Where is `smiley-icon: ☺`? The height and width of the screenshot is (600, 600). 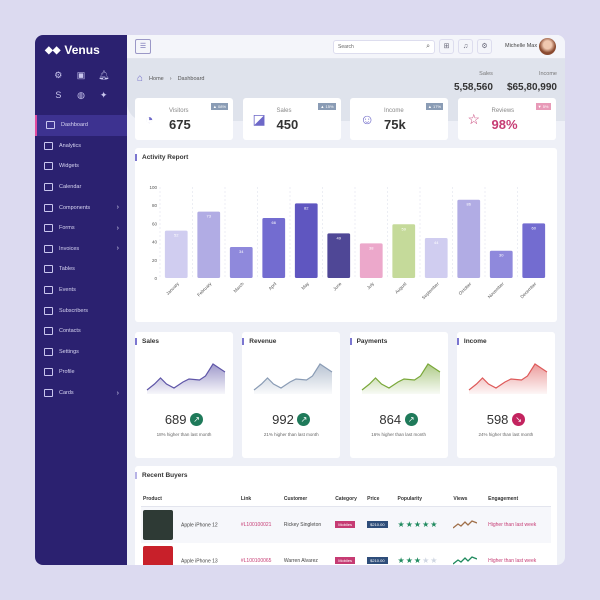 smiley-icon: ☺ is located at coordinates (367, 119).